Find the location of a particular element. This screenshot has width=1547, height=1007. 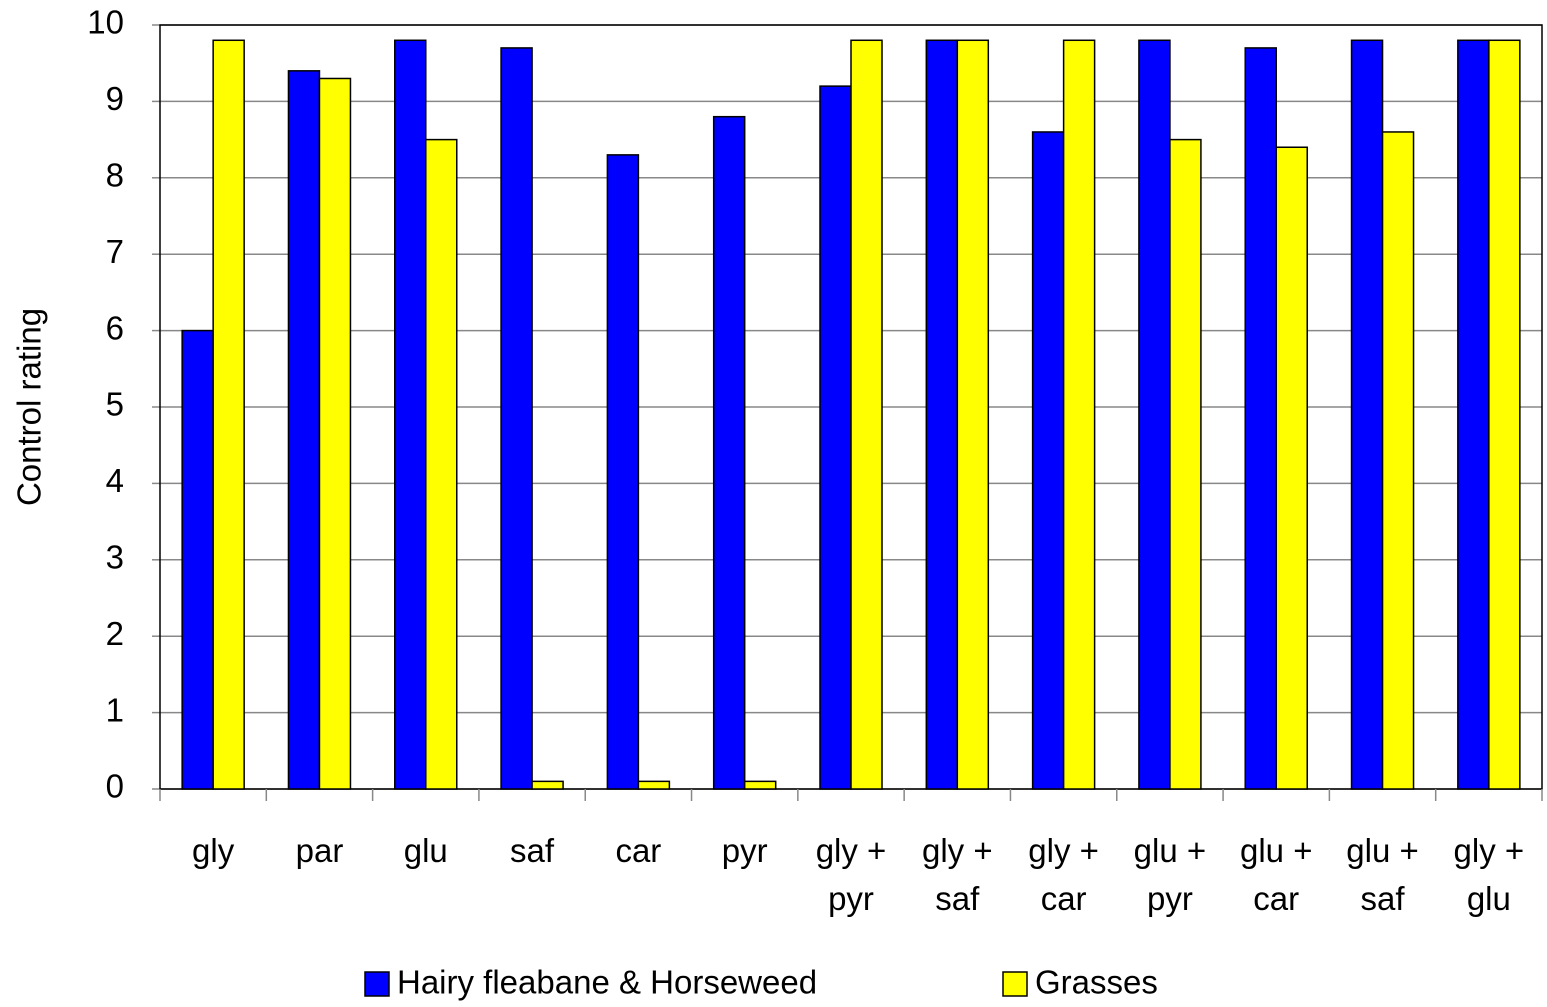

y-tick-label: 2 is located at coordinates (115, 633).